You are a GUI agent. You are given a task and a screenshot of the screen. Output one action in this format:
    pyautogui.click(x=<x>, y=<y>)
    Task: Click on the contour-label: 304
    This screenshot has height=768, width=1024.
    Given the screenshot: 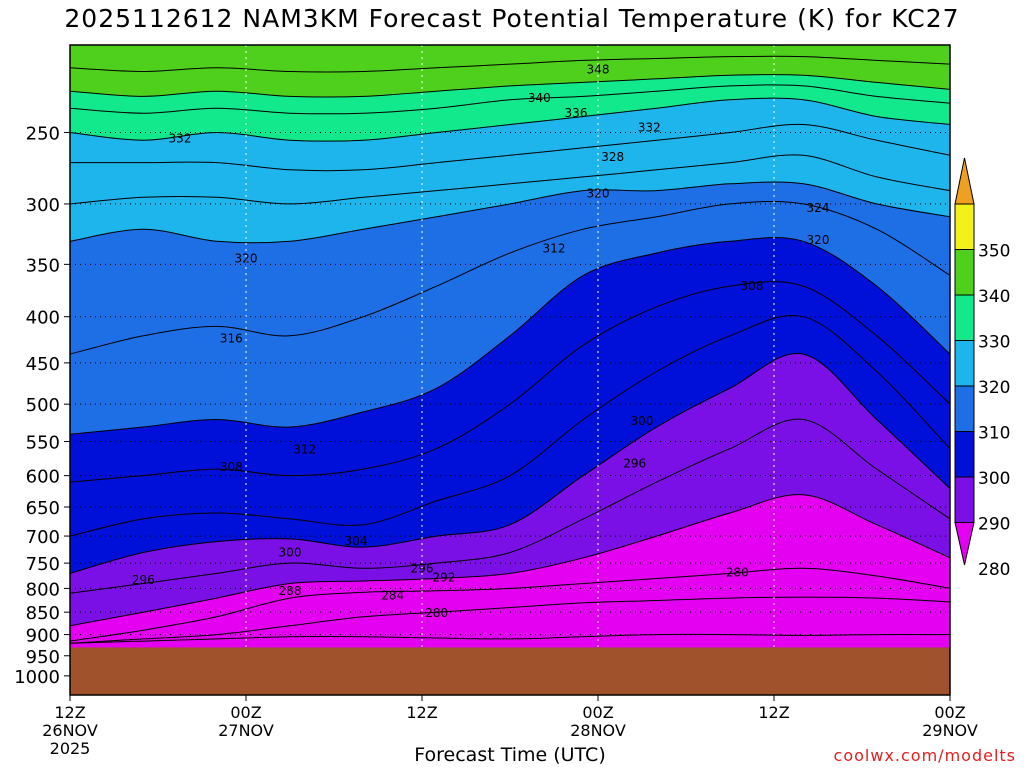 What is the action you would take?
    pyautogui.click(x=356, y=541)
    